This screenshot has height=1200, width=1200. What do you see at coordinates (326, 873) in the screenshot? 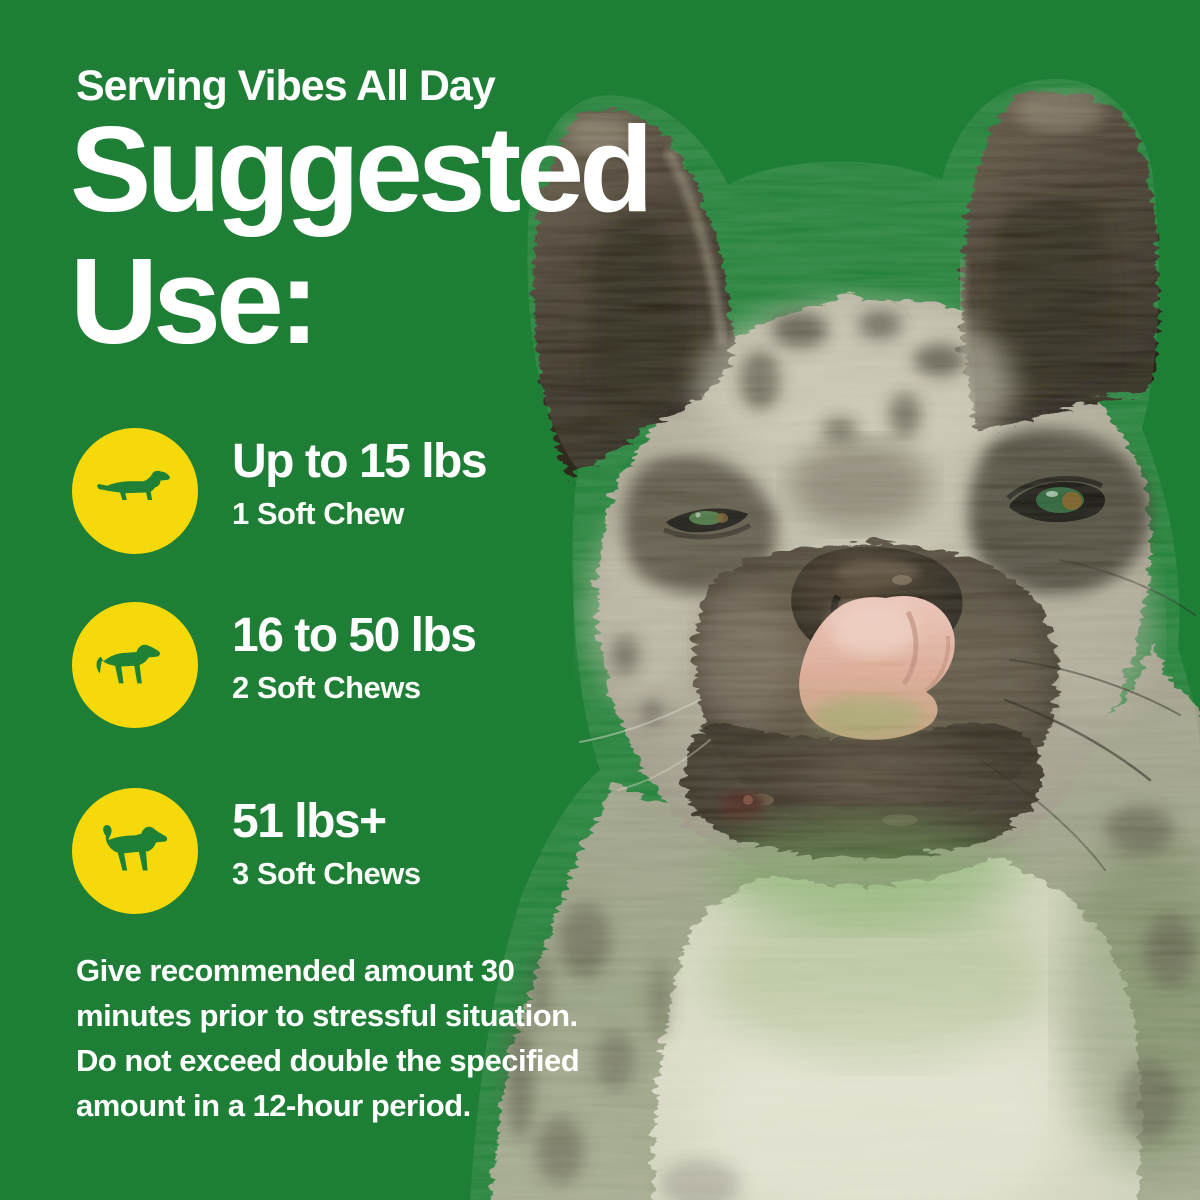
I see `dose-amount: 3 Soft Chews` at bounding box center [326, 873].